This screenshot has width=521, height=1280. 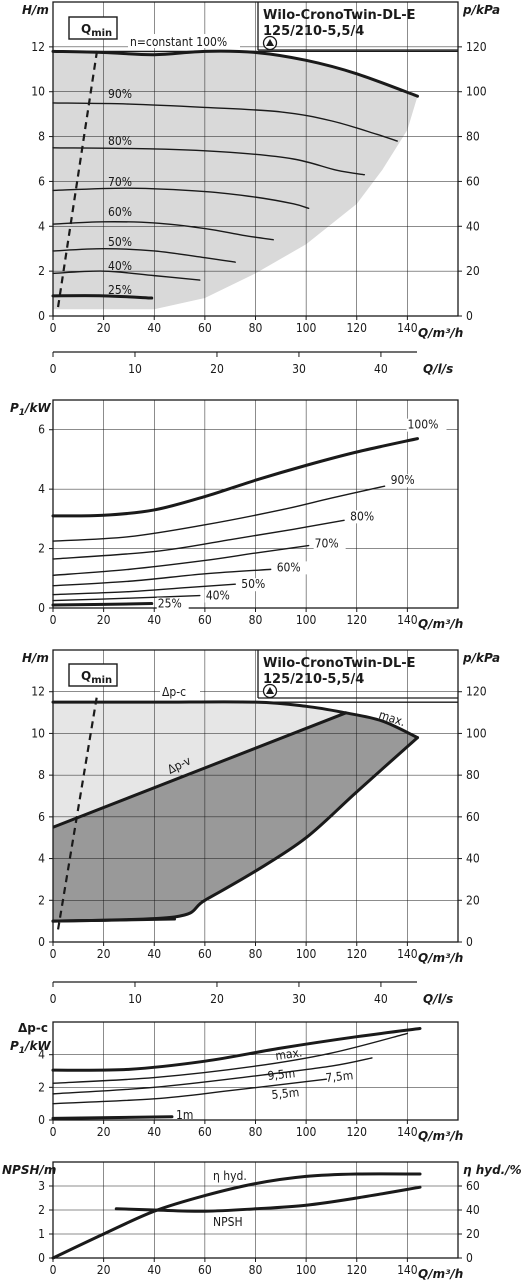 I want to click on ls-axis-tick-label: 10, so click(x=135, y=369).